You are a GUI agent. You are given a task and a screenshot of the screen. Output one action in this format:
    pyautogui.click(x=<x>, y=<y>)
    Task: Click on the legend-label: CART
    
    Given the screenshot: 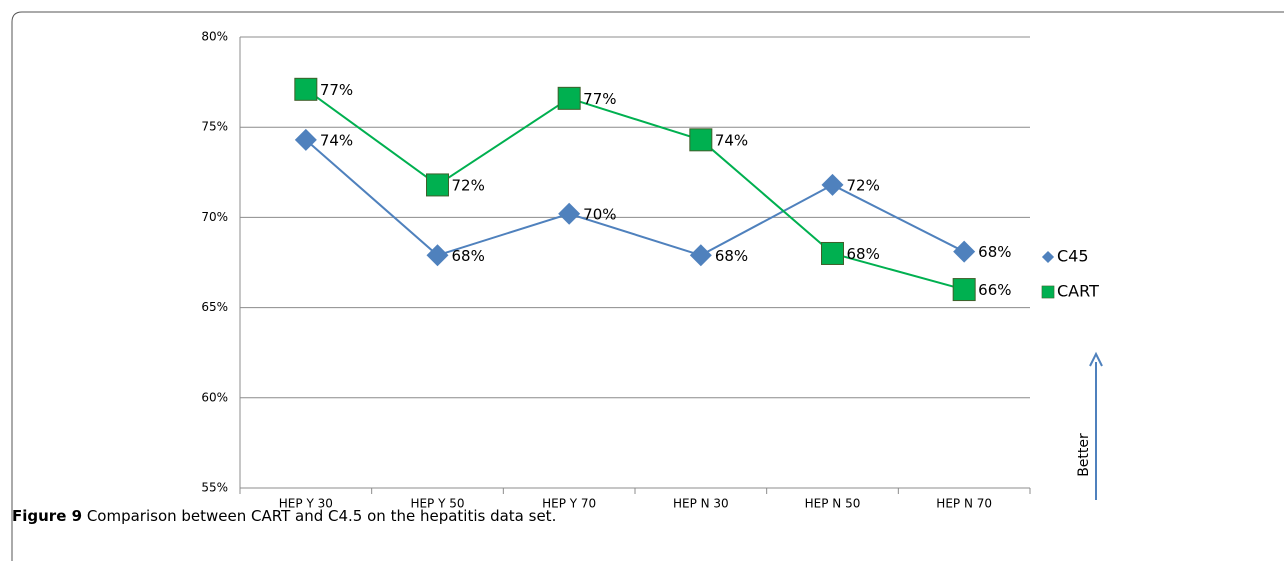 What is the action you would take?
    pyautogui.click(x=1078, y=291)
    